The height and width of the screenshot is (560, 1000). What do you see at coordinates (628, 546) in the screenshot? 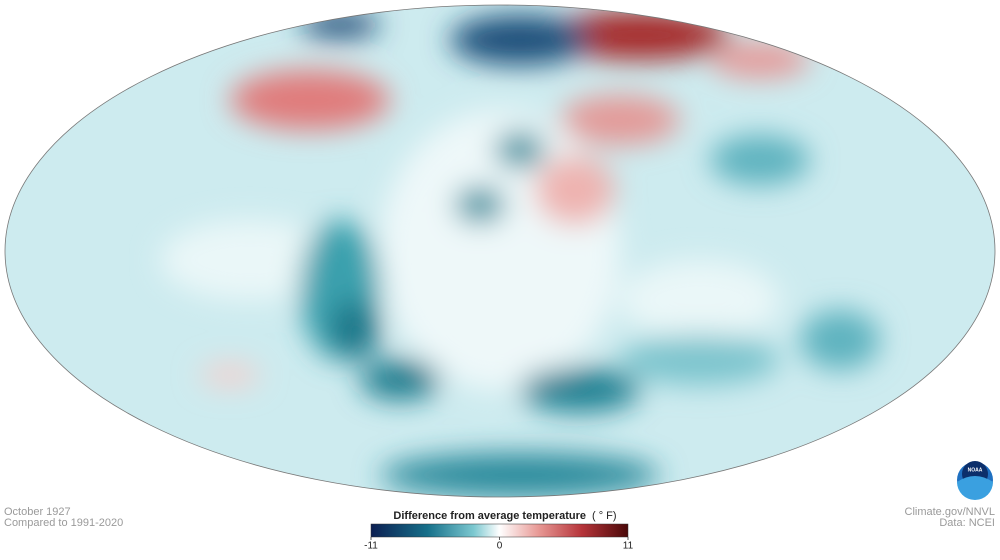
I see `legend-tick-label: 11` at bounding box center [628, 546].